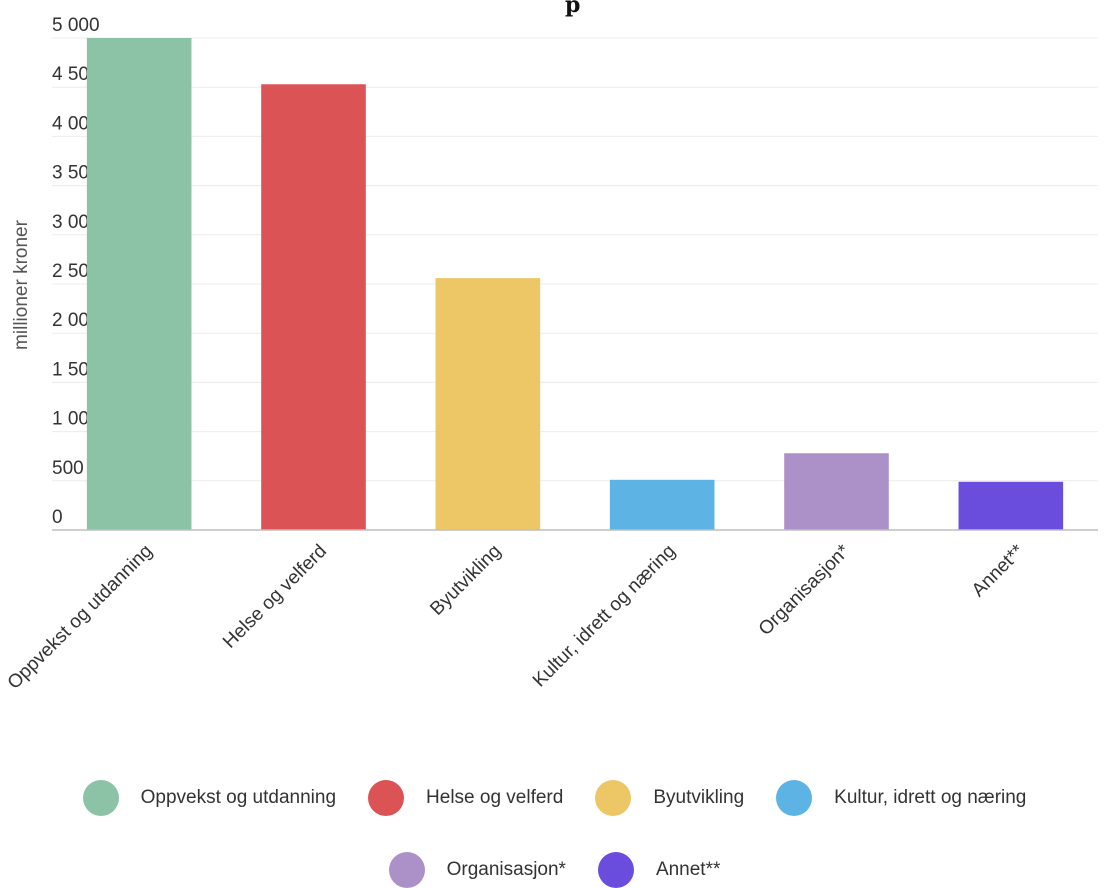  Describe the element at coordinates (80, 617) in the screenshot. I see `x-category-label: Oppvekst og utdanning` at that location.